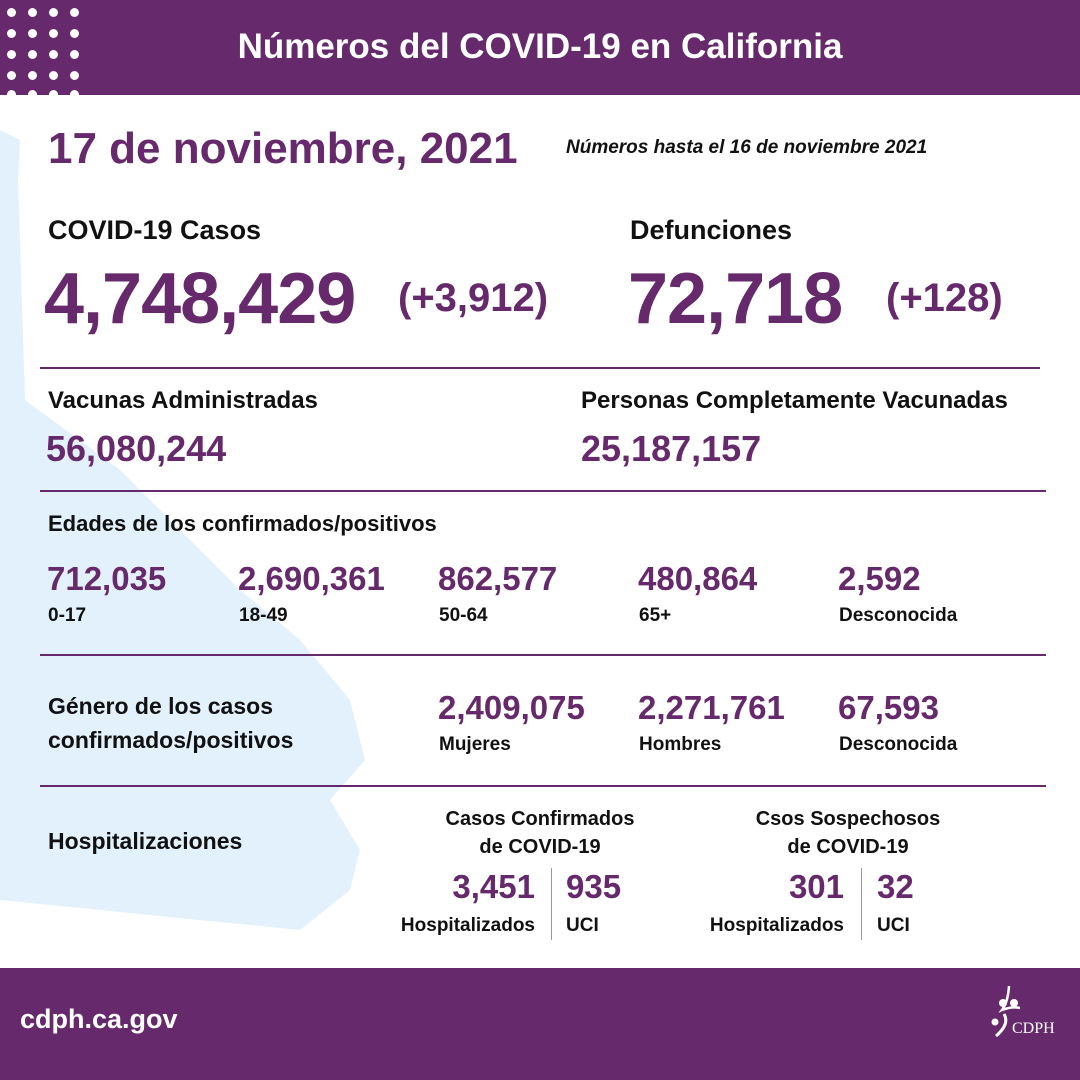 The image size is (1080, 1080). What do you see at coordinates (493, 886) in the screenshot?
I see `confirmed-hospitalized-value: 3,451` at bounding box center [493, 886].